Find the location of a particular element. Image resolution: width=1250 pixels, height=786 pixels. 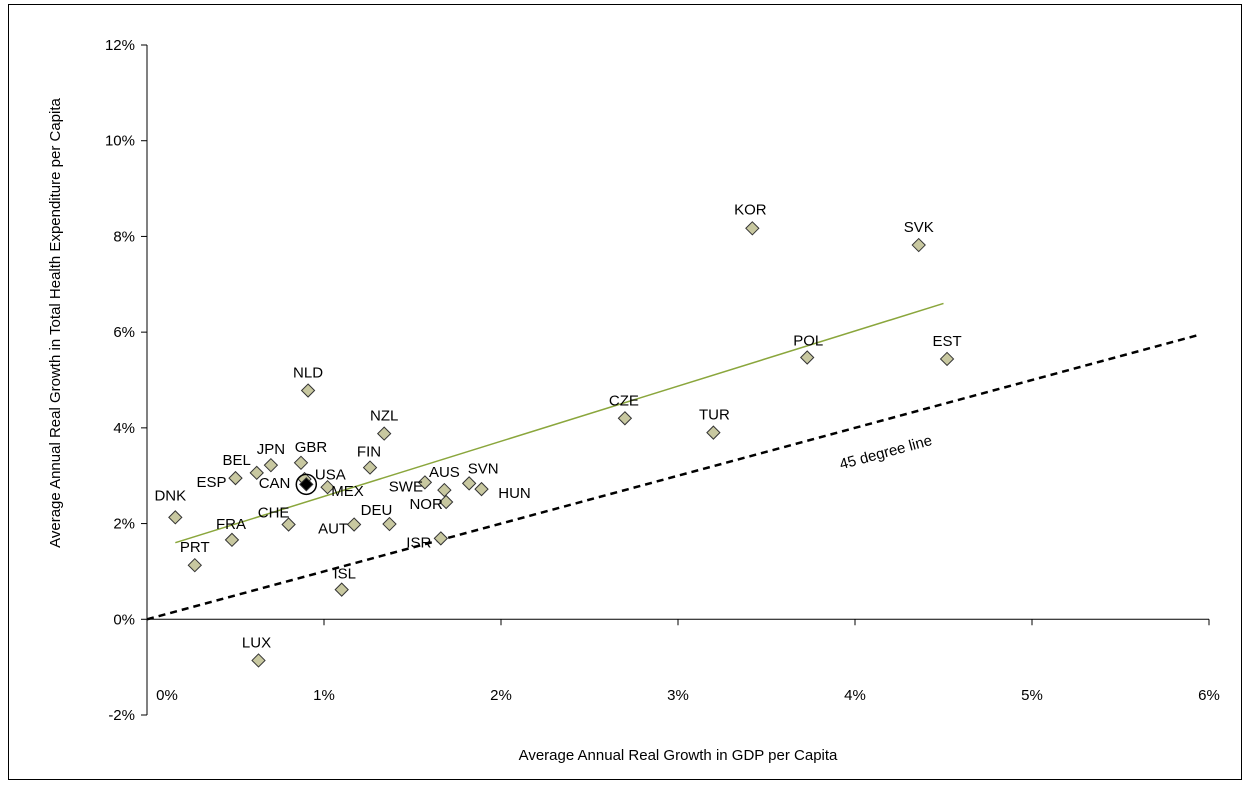

point-pol is located at coordinates (807, 357).